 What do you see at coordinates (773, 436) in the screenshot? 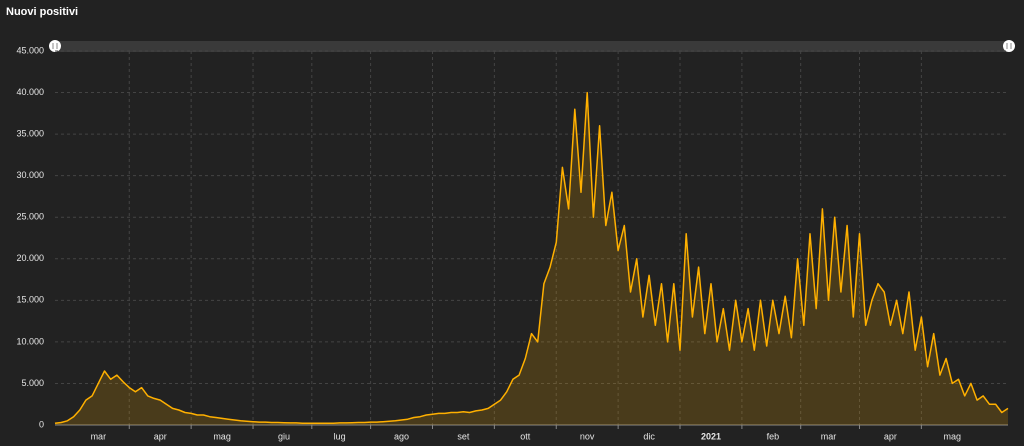
I see `x-tick-label: feb` at bounding box center [773, 436].